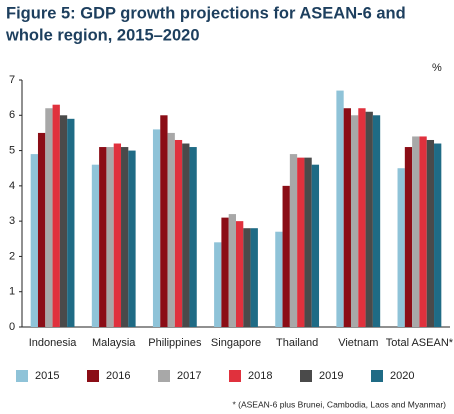 The height and width of the screenshot is (414, 454). Describe the element at coordinates (12, 327) in the screenshot. I see `y-tick-label: 0` at that location.